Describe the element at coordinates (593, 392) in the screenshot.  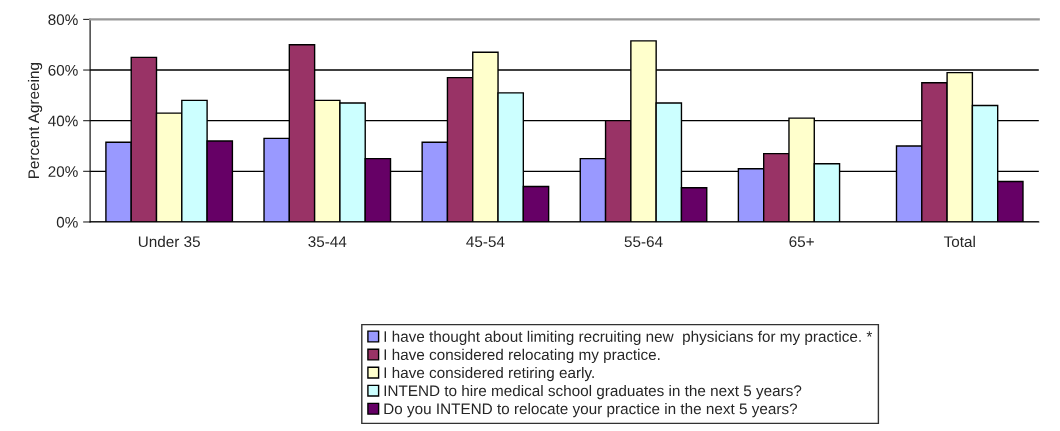
I see `legend-label: INTEND to hire medical school graduates in the next 5 years?` at that location.